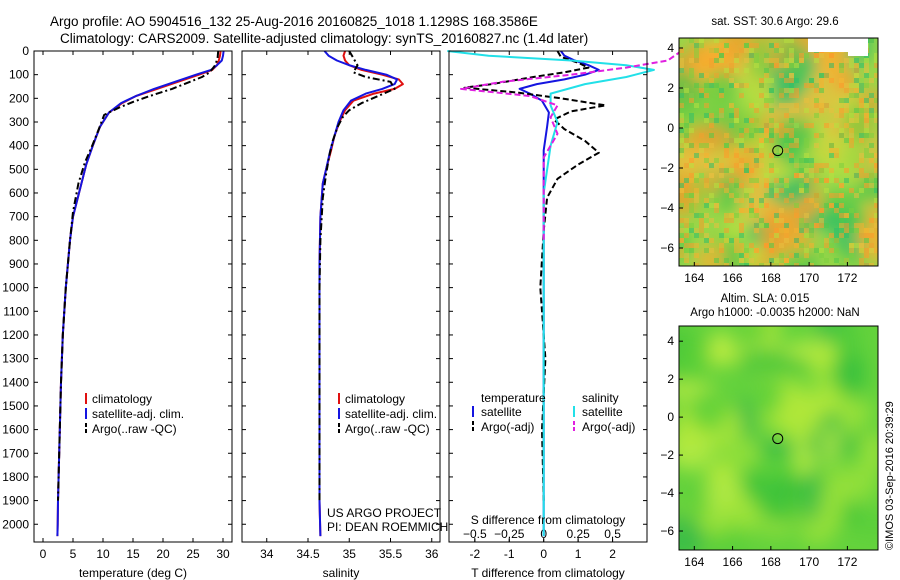 The image size is (900, 580). I want to click on map-x-tick-label: 168, so click(771, 562).